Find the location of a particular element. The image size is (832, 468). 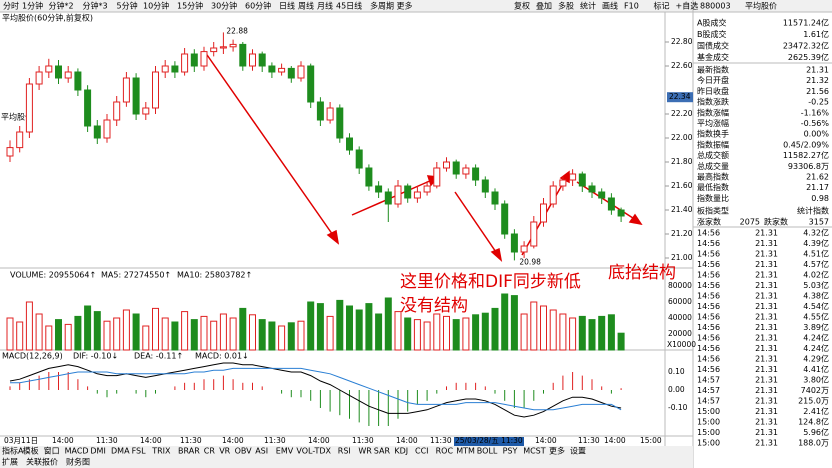

stat-value: 2625.39亿 is located at coordinates (808, 57).